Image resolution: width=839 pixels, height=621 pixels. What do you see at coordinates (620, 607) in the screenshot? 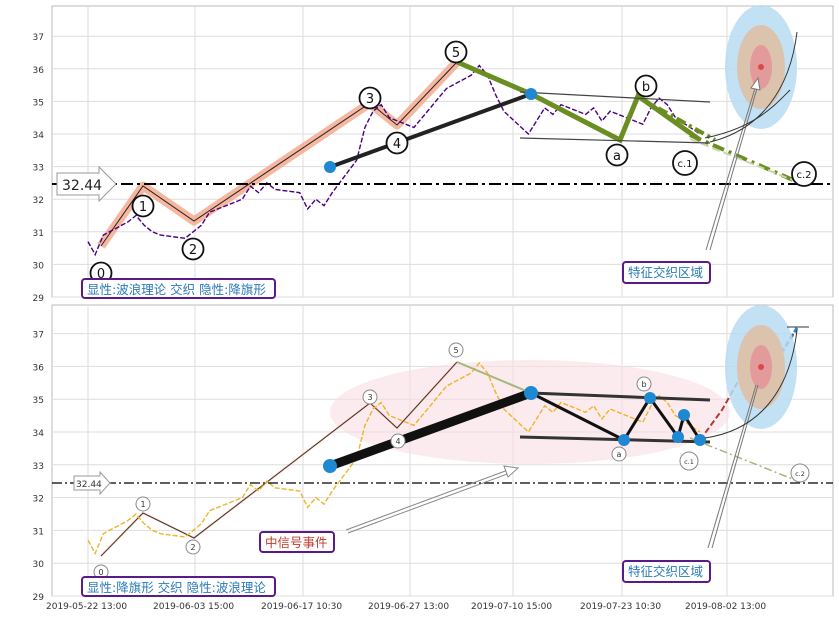
I see `x-tick-label: 2019-07-23 10:30` at bounding box center [620, 607].